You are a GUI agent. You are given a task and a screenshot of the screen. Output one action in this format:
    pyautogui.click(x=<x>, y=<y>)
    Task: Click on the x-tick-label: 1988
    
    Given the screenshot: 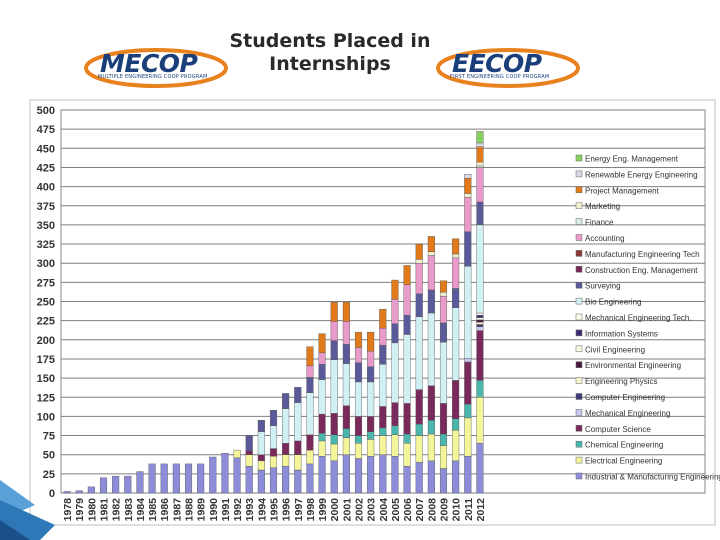 What is the action you would take?
    pyautogui.click(x=190, y=510)
    